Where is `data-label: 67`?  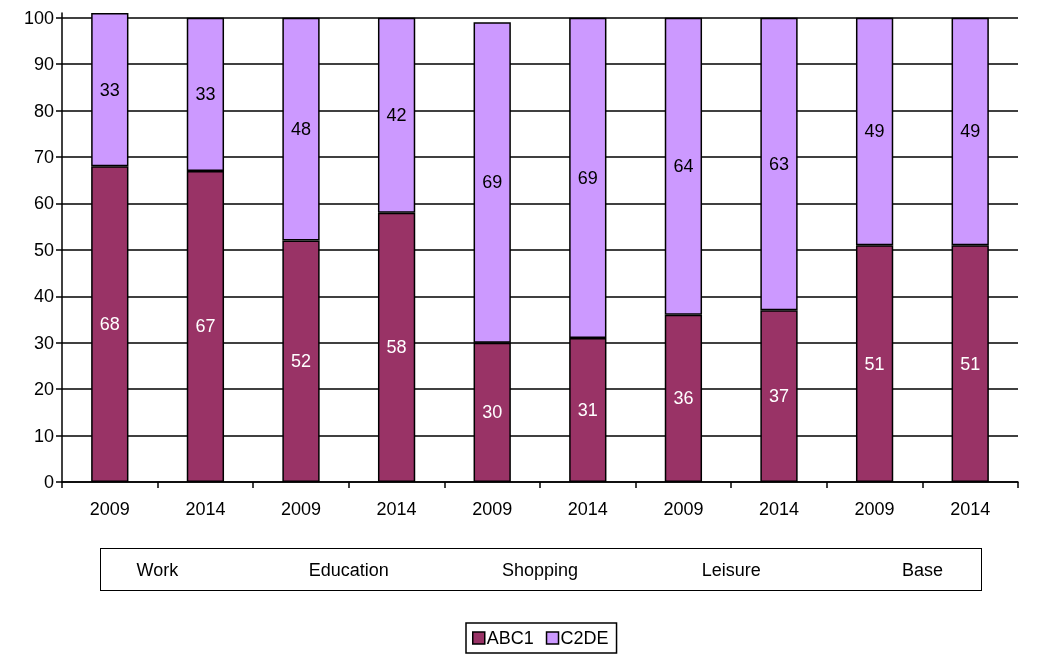 data-label: 67 is located at coordinates (205, 326).